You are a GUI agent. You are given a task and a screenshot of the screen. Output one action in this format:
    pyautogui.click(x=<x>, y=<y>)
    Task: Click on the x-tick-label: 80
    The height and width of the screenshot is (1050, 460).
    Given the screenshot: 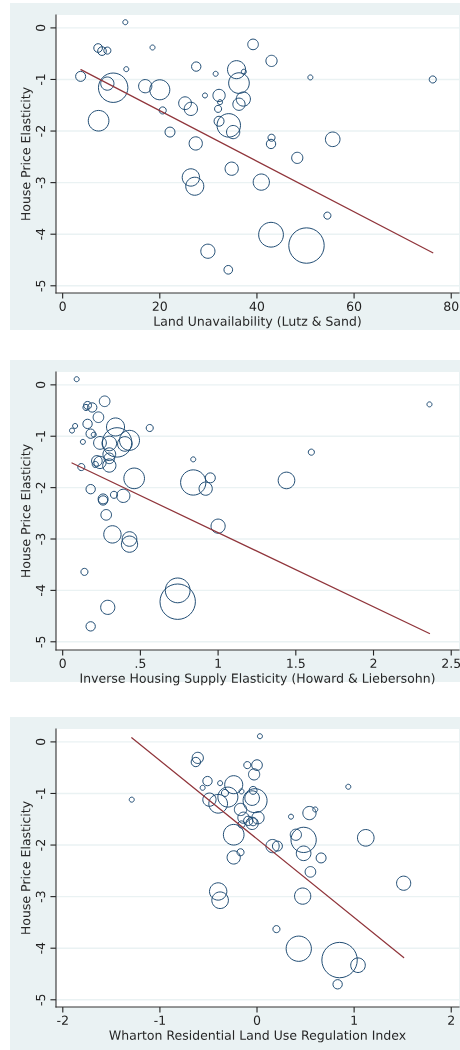 What is the action you would take?
    pyautogui.click(x=451, y=306)
    